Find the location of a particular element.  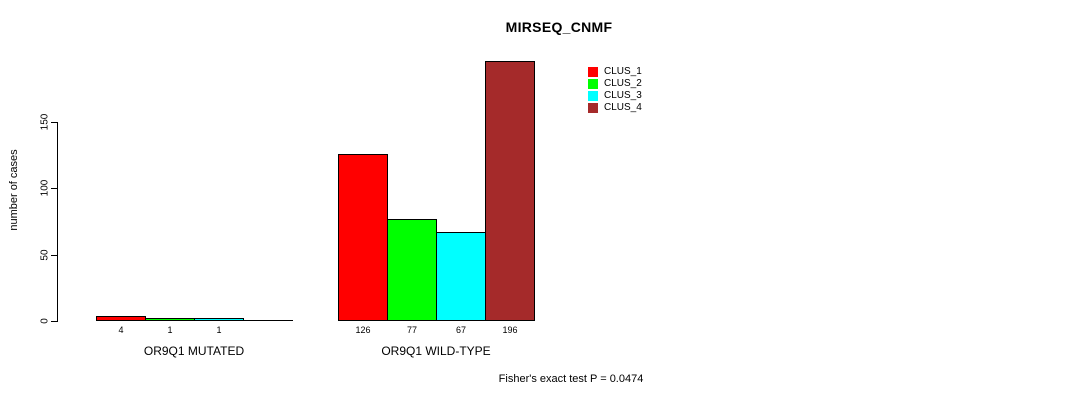

legend-label: CLUS_1 is located at coordinates (623, 71).